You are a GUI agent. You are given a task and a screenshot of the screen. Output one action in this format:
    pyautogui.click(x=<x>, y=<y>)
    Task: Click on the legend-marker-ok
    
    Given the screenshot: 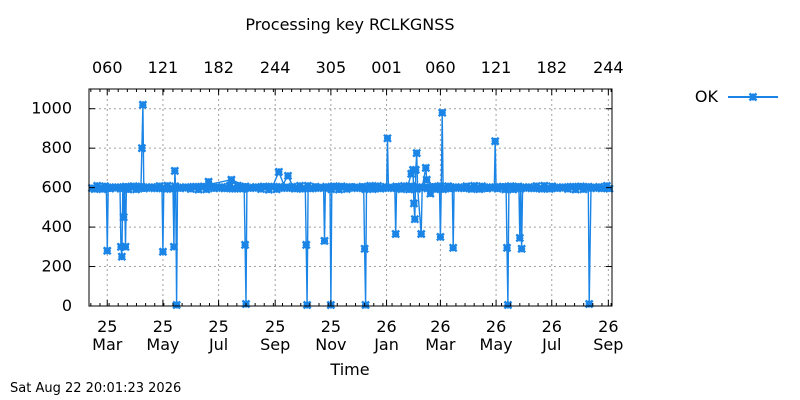 What is the action you would take?
    pyautogui.click(x=753, y=97)
    